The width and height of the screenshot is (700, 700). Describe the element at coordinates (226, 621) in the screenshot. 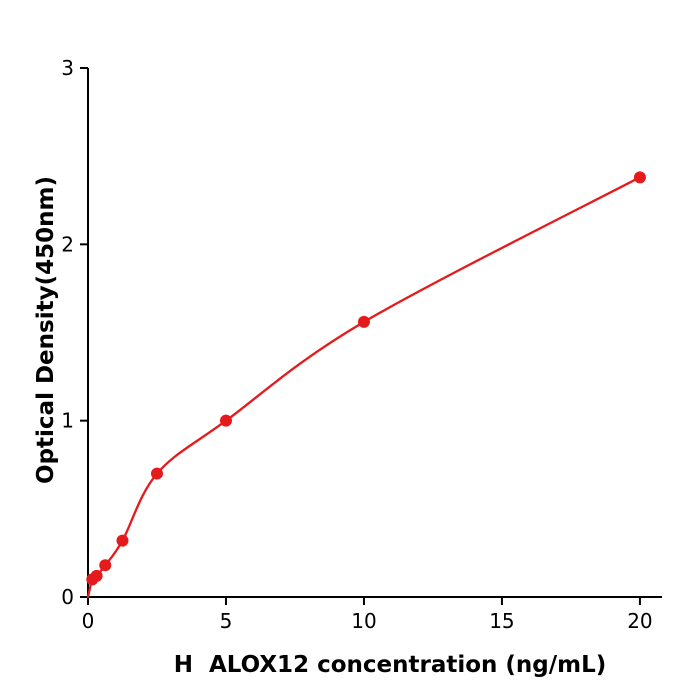

I see `x-tick-label: 5` at that location.